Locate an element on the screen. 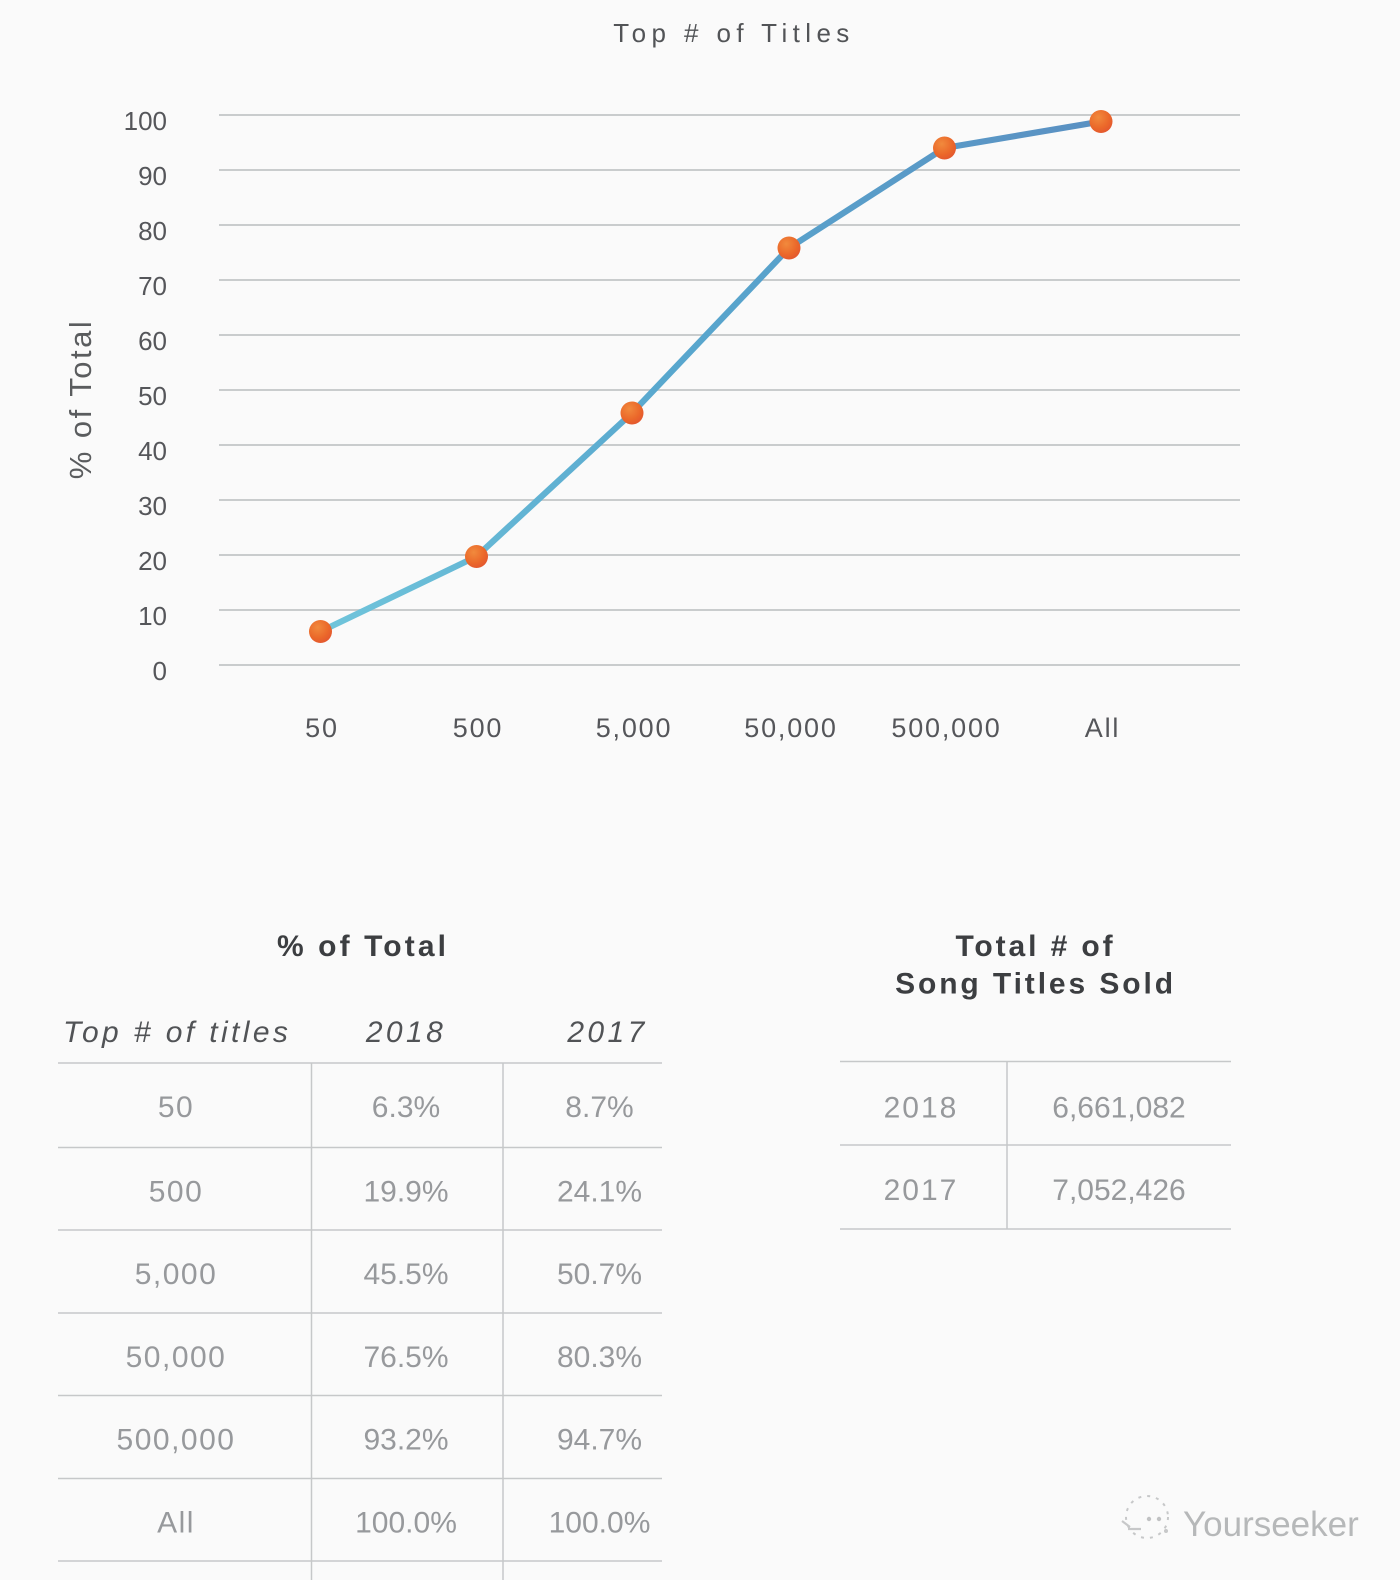 Image resolution: width=1400 pixels, height=1580 pixels. svg-text: 80.3% is located at coordinates (599, 1357).